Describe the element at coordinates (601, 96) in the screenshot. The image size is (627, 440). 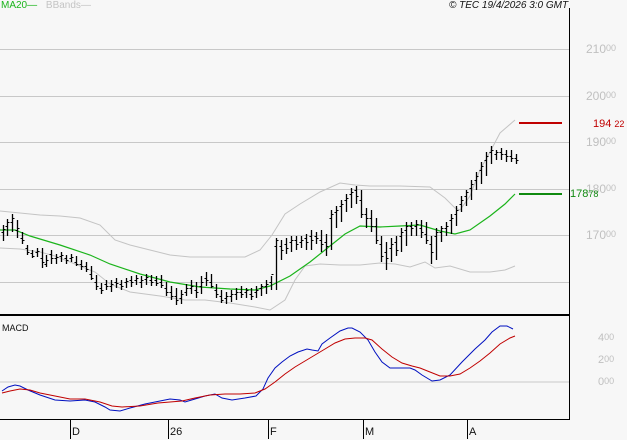
I see `price-tick-label: 20000` at that location.